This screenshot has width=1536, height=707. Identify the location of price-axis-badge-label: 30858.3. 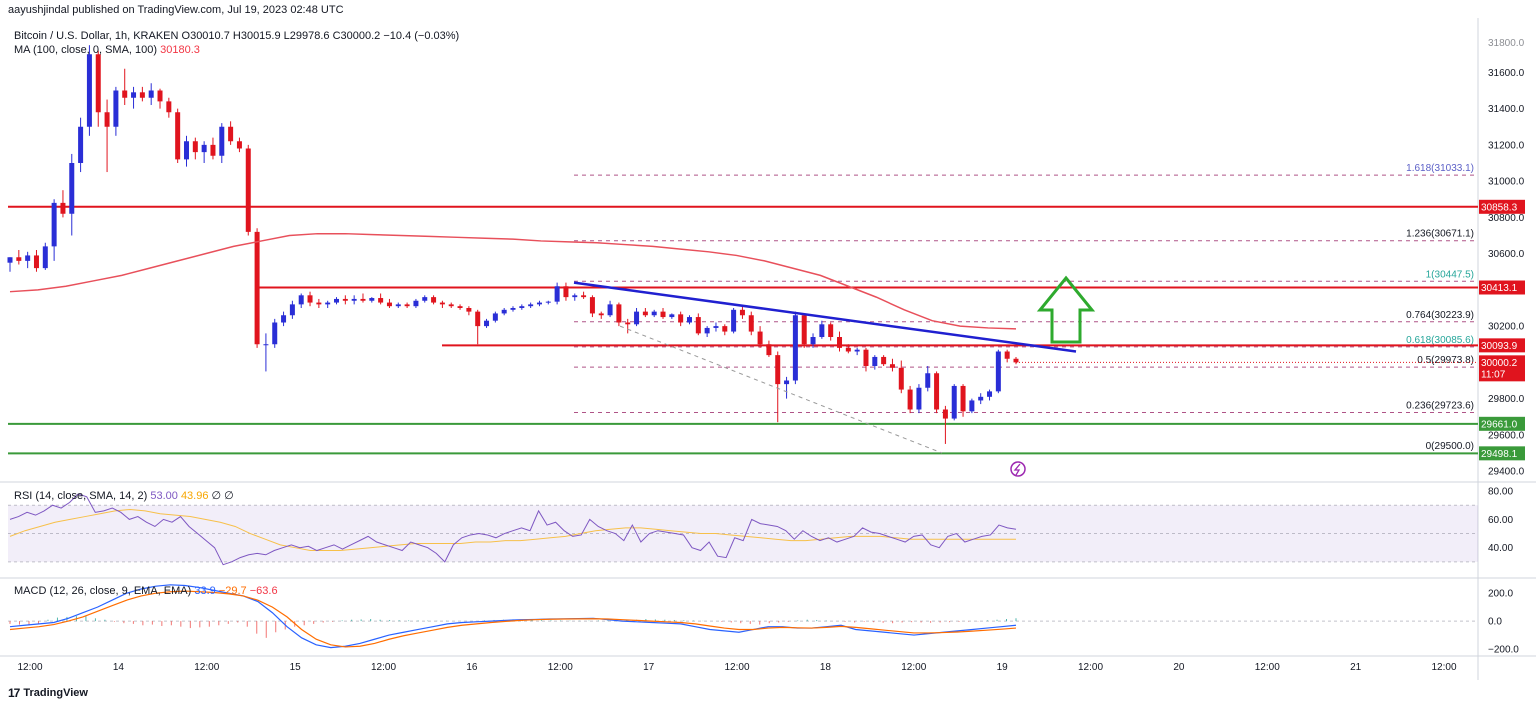
(1499, 207).